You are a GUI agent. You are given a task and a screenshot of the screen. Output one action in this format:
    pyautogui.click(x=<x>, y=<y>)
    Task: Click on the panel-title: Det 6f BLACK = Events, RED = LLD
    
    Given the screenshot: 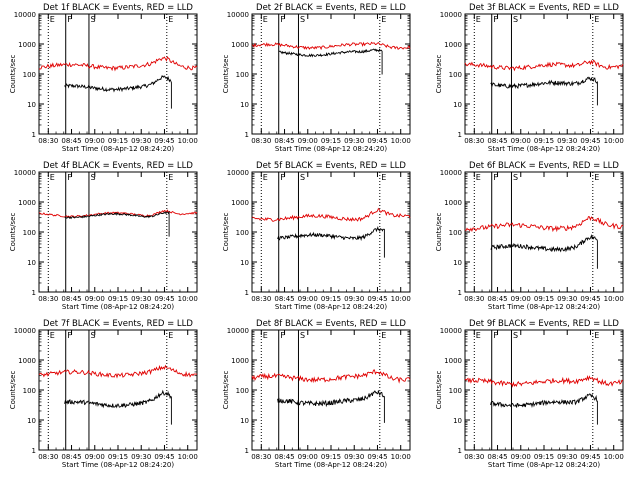 What is the action you would take?
    pyautogui.click(x=544, y=166)
    